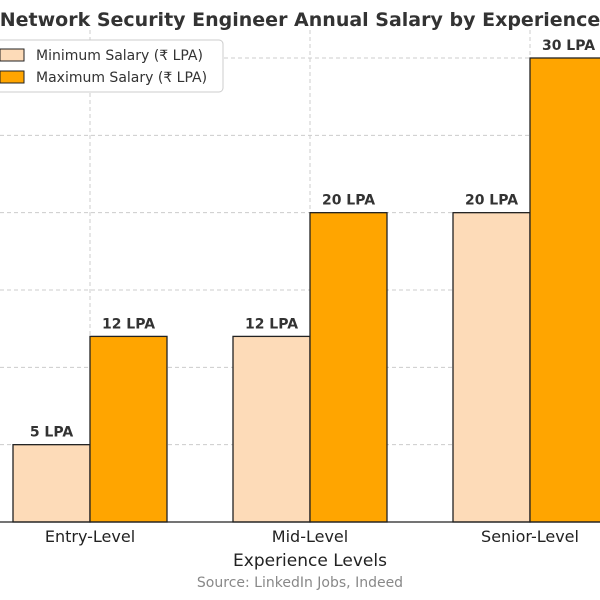 This screenshot has height=600, width=600. Describe the element at coordinates (52, 433) in the screenshot. I see `data-label: 5 LPA` at that location.